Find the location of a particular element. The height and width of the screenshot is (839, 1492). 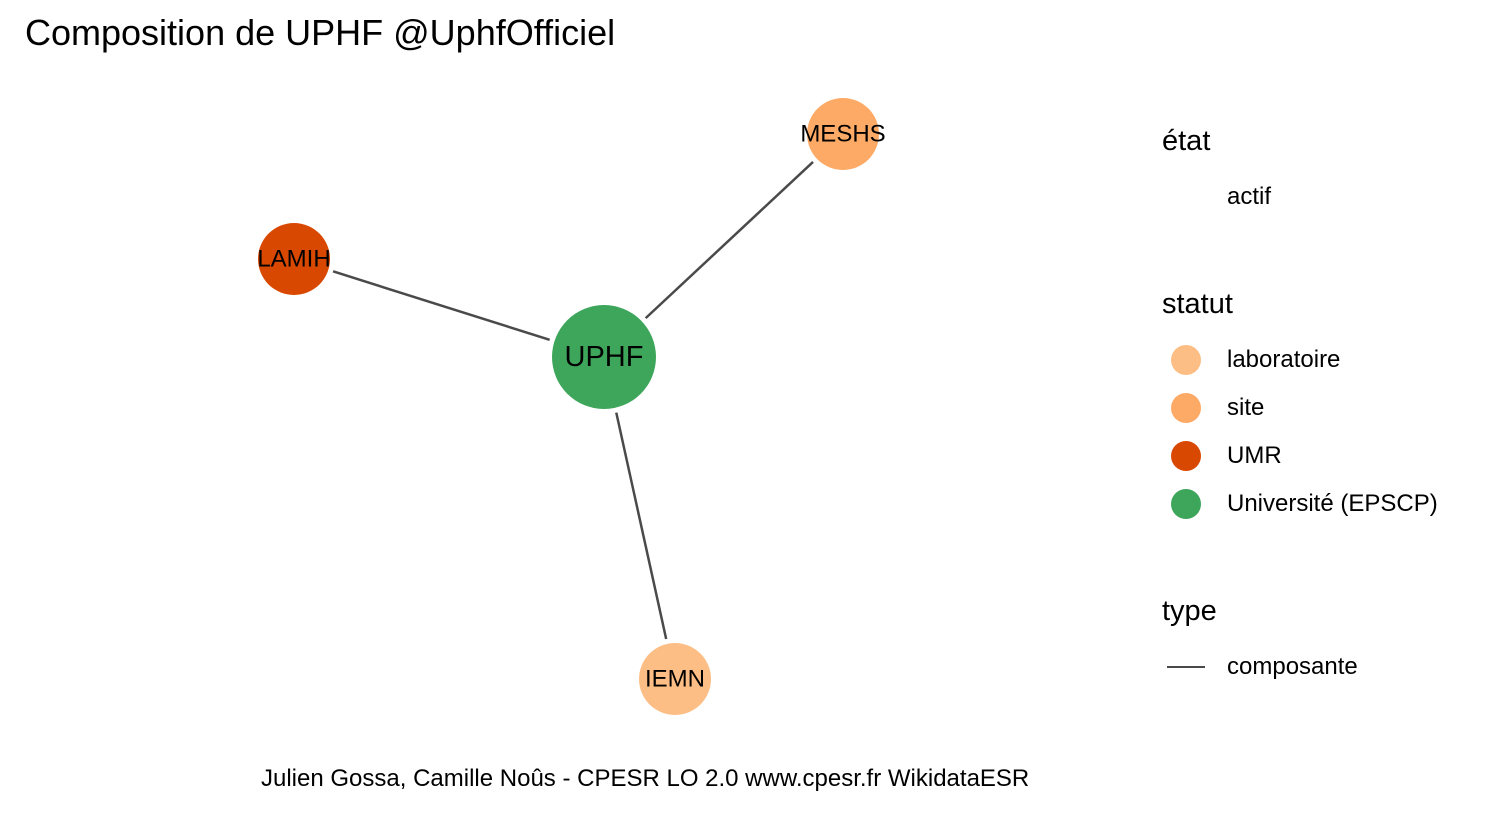

legend-dot-laboratoire is located at coordinates (1186, 360).